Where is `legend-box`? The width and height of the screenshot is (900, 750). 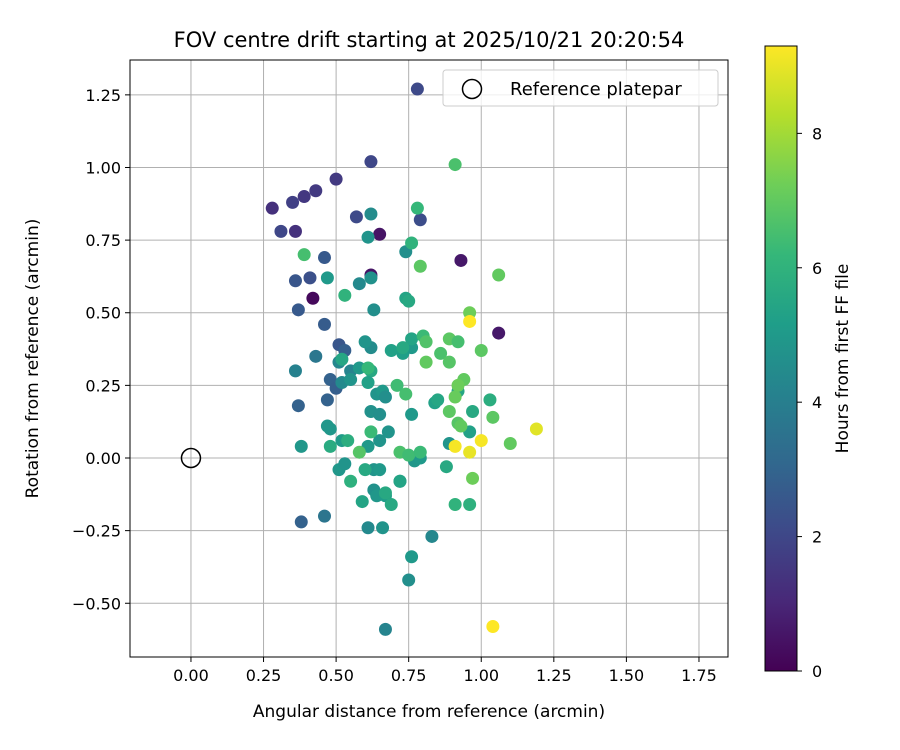 legend-box is located at coordinates (580, 88).